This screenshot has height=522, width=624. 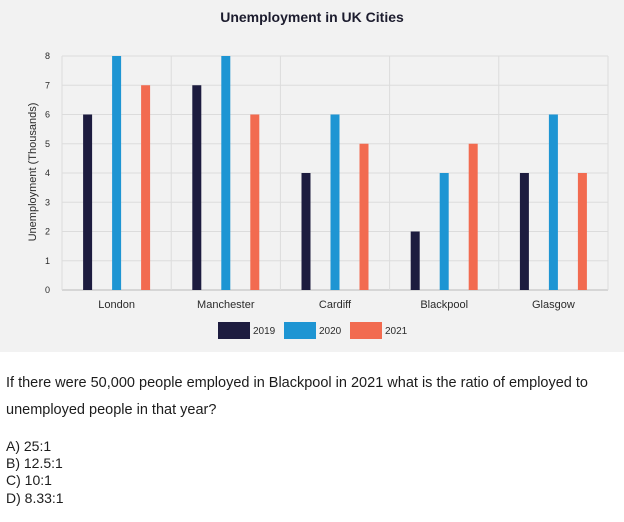 I want to click on answer-options: A) 25:1 B) 12.5:1 C) 10:1 D) 8.33:1, so click(x=35, y=472).